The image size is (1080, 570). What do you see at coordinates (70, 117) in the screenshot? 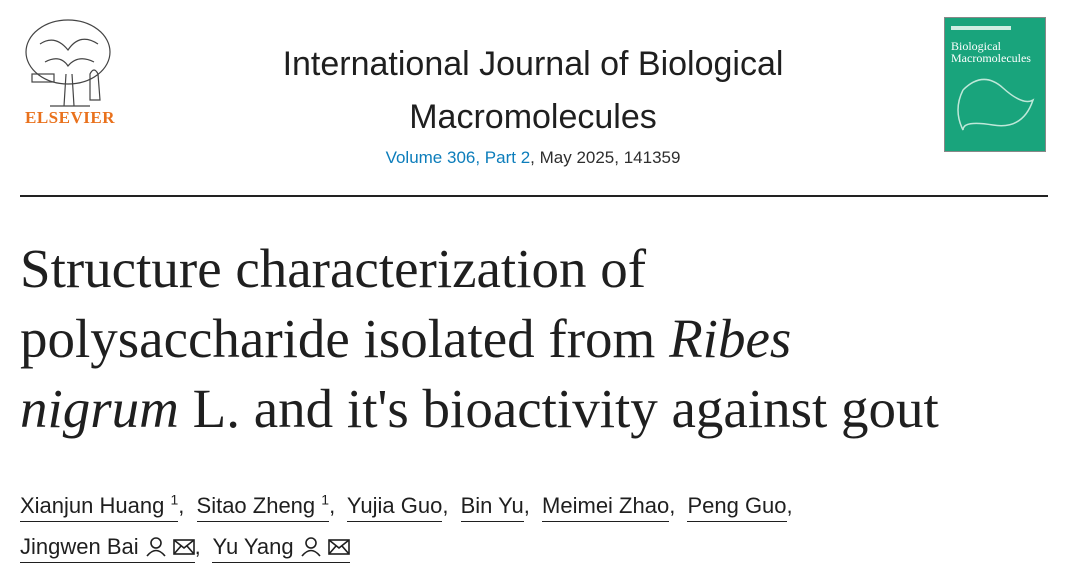
I see `publisher: ELSEVIER` at bounding box center [70, 117].